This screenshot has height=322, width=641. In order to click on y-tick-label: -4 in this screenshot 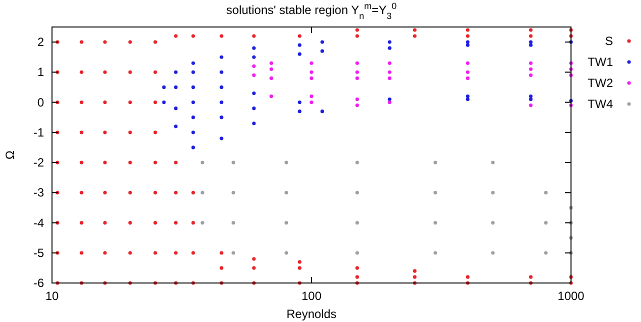, I will do `click(38, 223)`.